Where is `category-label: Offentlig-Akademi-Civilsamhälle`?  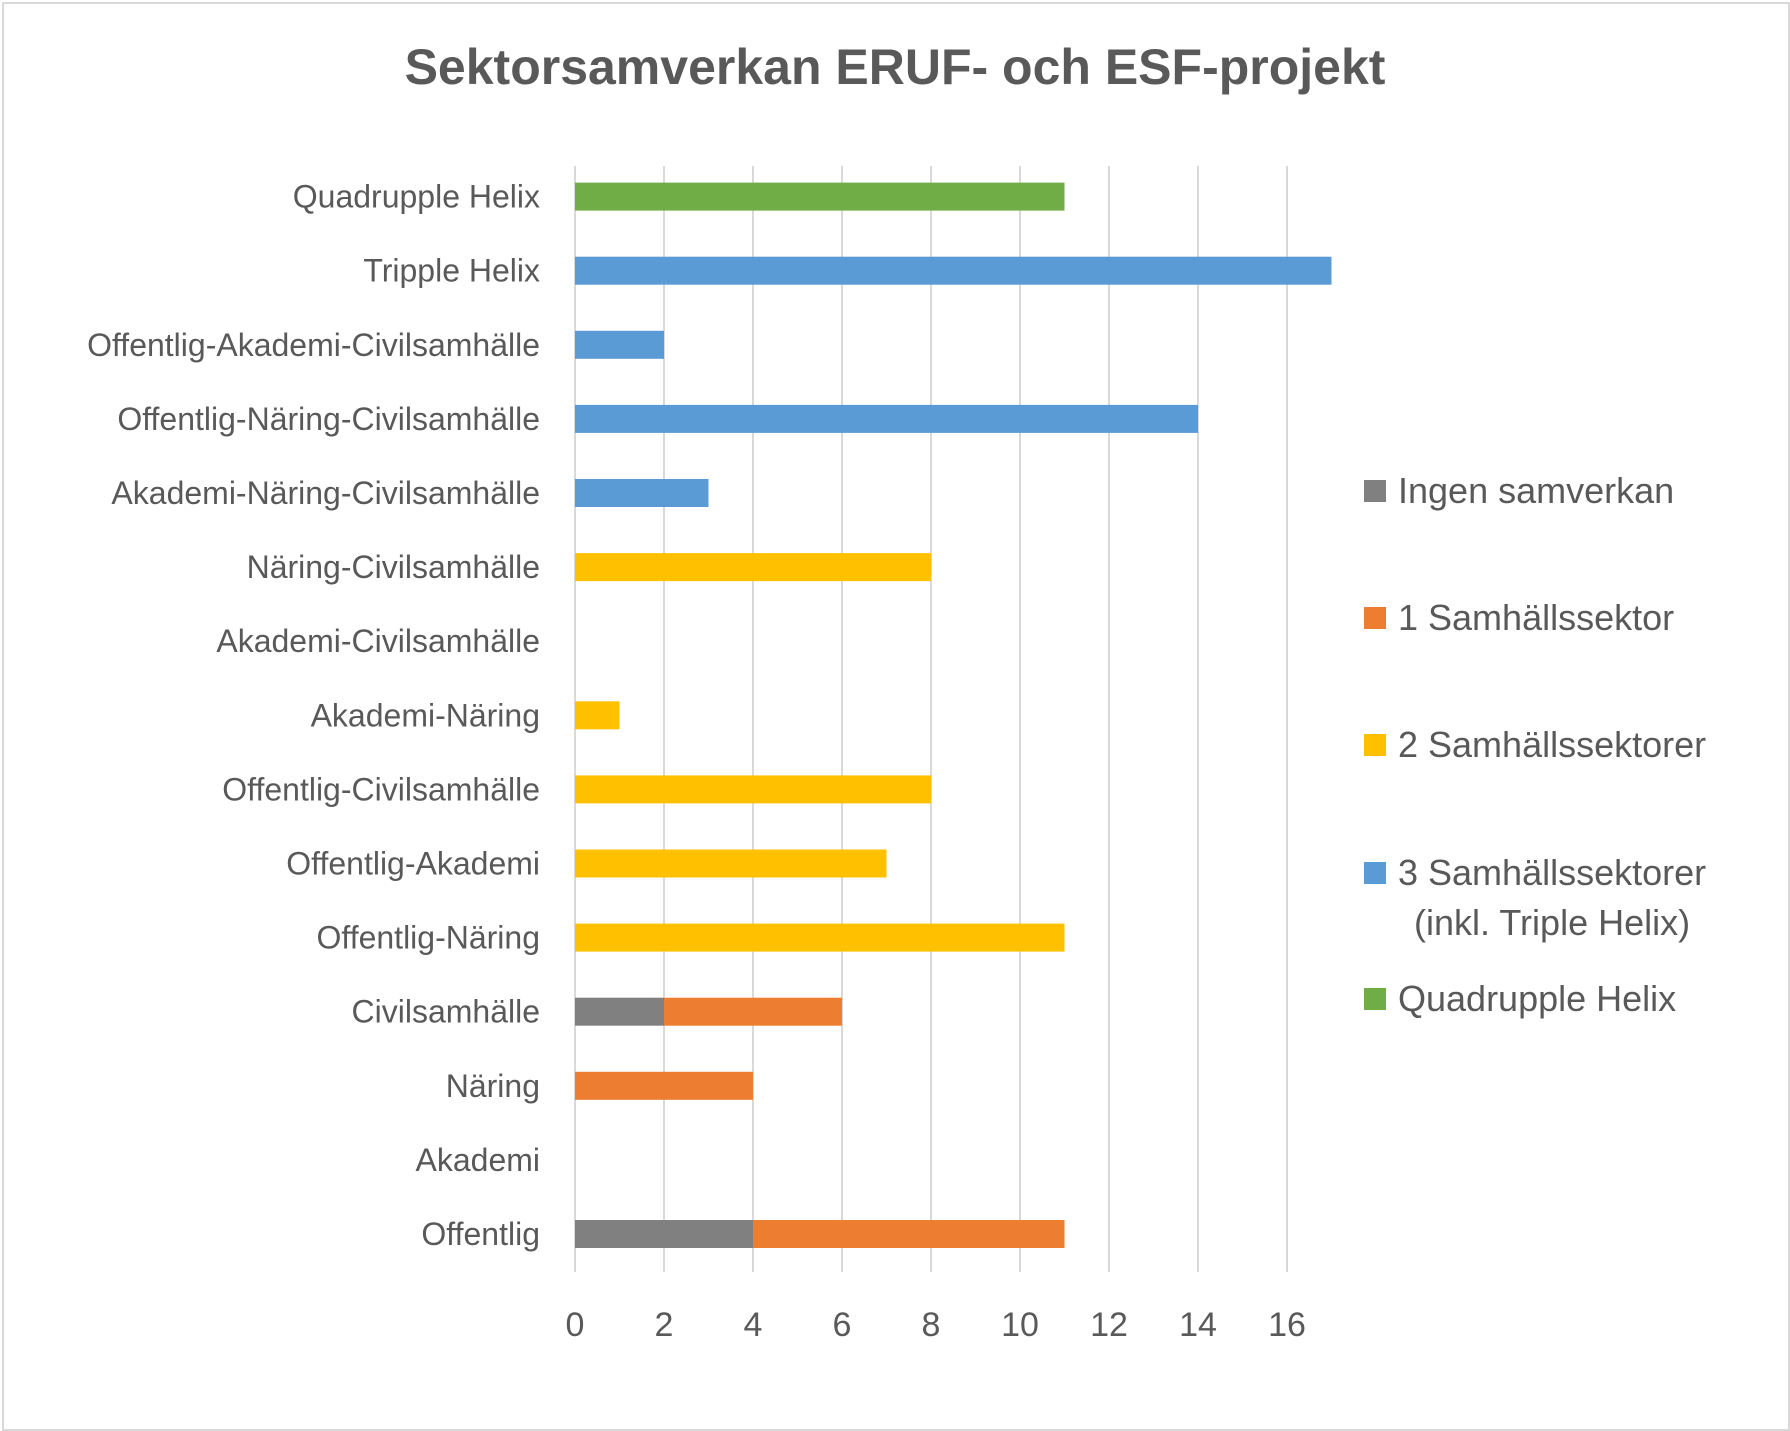
category-label: Offentlig-Akademi-Civilsamhälle is located at coordinates (313, 345).